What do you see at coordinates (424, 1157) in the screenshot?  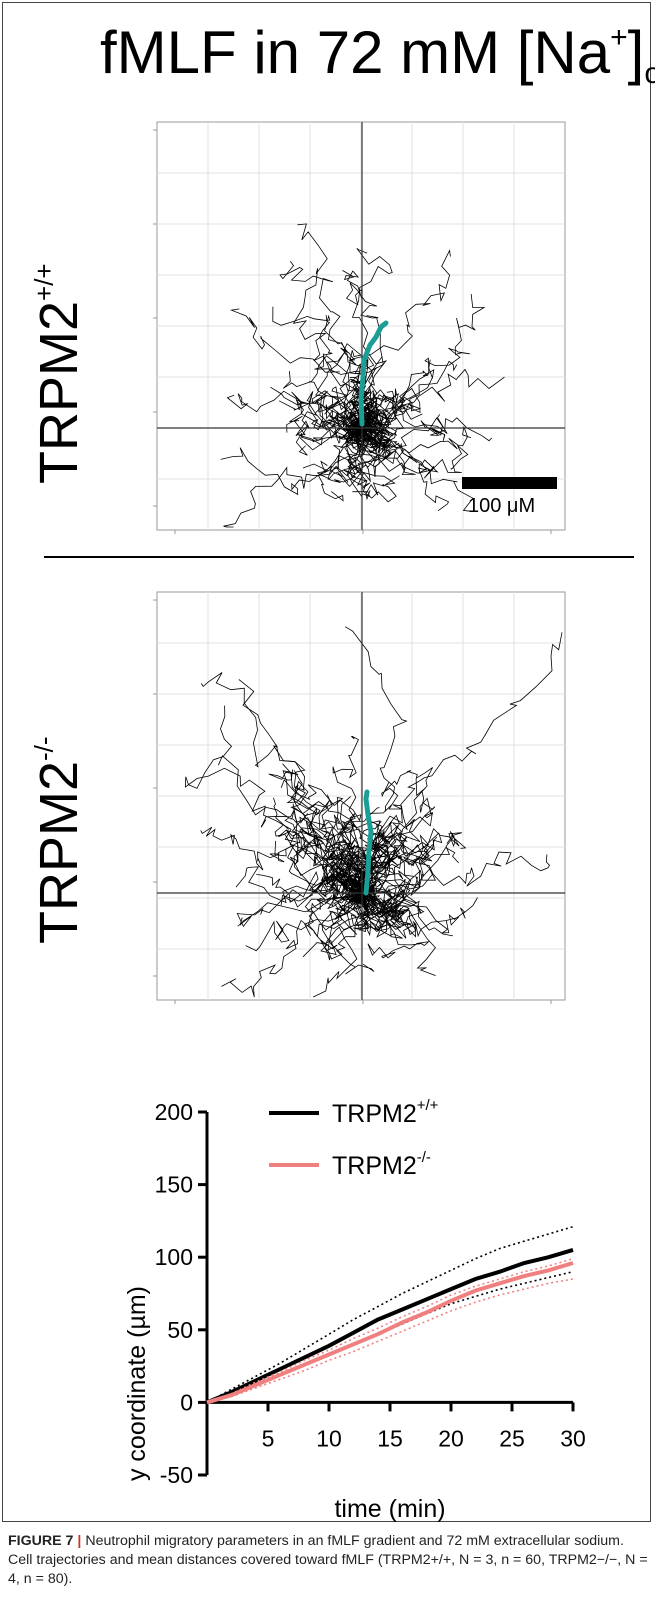 I see `legend-label-sup: -/-` at bounding box center [424, 1157].